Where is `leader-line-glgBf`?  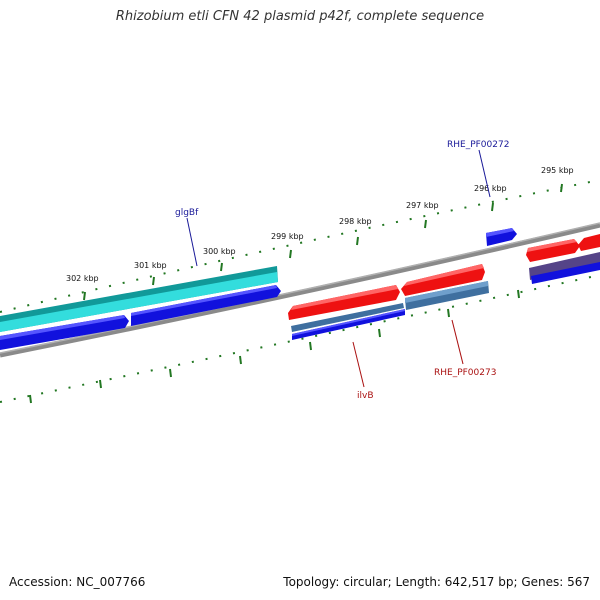 leader-line-glgBf is located at coordinates (192, 242).